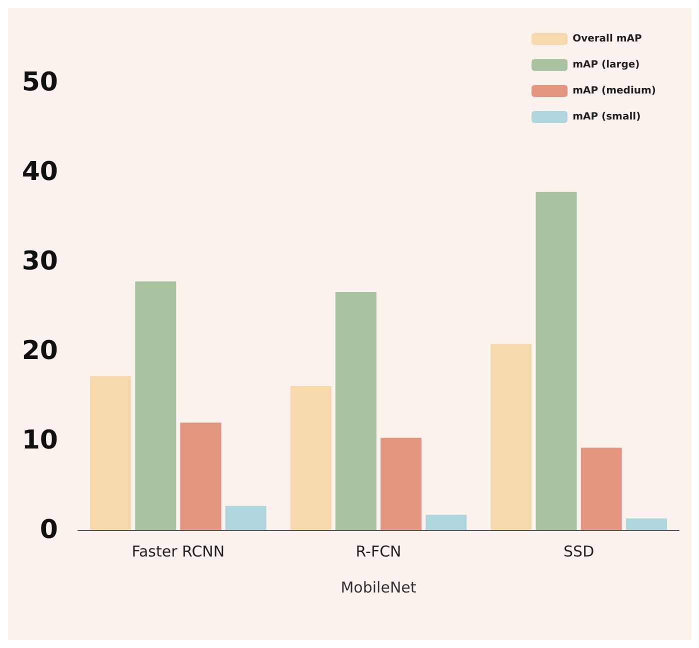 The width and height of the screenshot is (699, 648). What do you see at coordinates (40, 351) in the screenshot?
I see `y-tick-label: 20` at bounding box center [40, 351].